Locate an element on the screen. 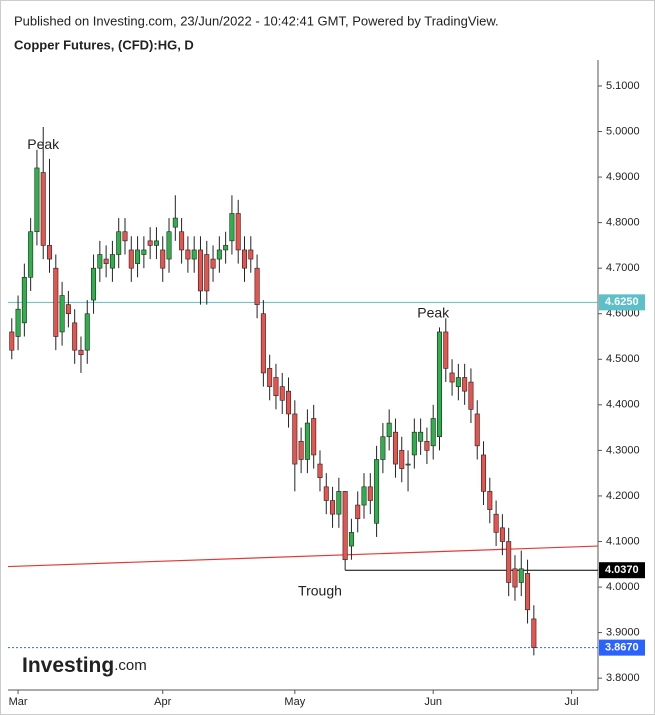 This screenshot has height=715, width=655. y-tick-label: 4.2000 is located at coordinates (623, 496).